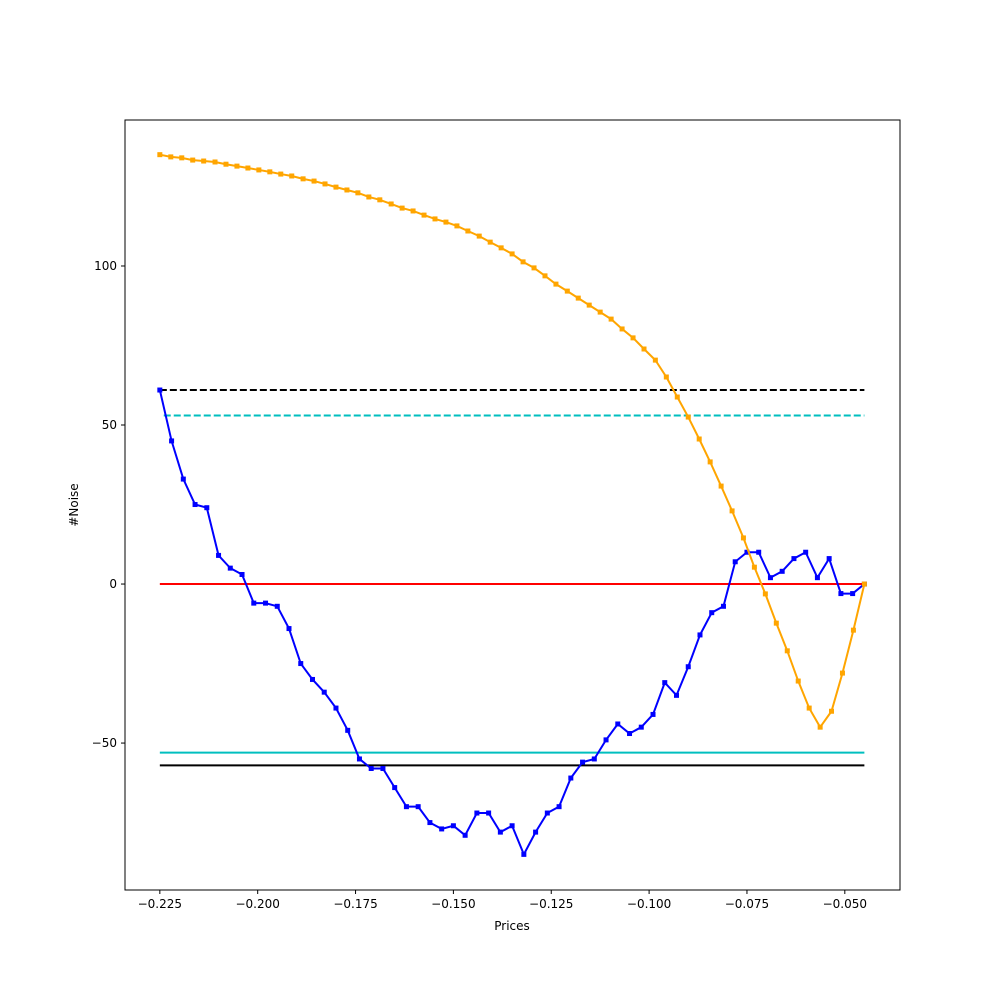 Image resolution: width=1000 pixels, height=1004 pixels. Describe the element at coordinates (355, 904) in the screenshot. I see `x-tick-label: −0.175` at that location.